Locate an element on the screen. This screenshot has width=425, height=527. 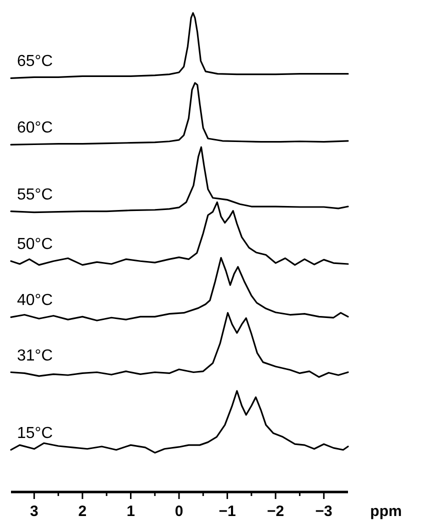
series-label: 55°C is located at coordinates (35, 195).